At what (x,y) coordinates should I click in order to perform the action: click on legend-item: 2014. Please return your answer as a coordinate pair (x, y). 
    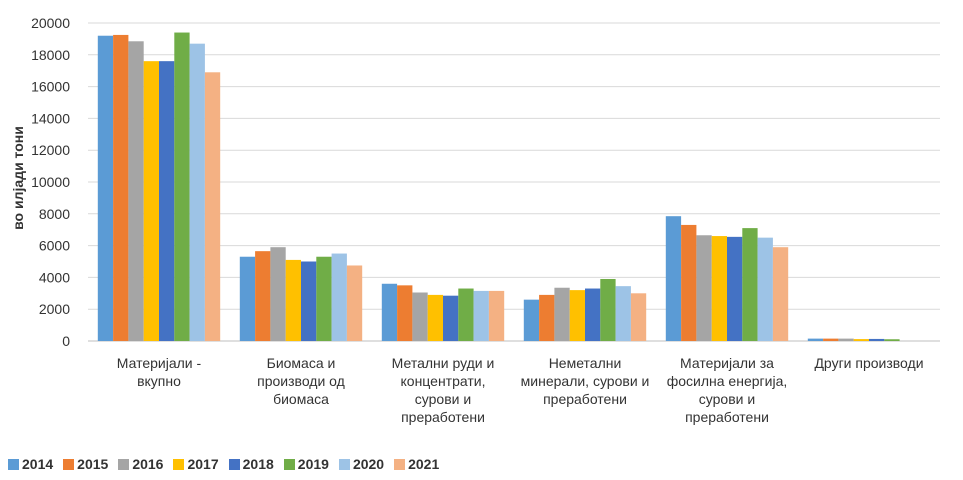
    Looking at the image, I should click on (30, 464).